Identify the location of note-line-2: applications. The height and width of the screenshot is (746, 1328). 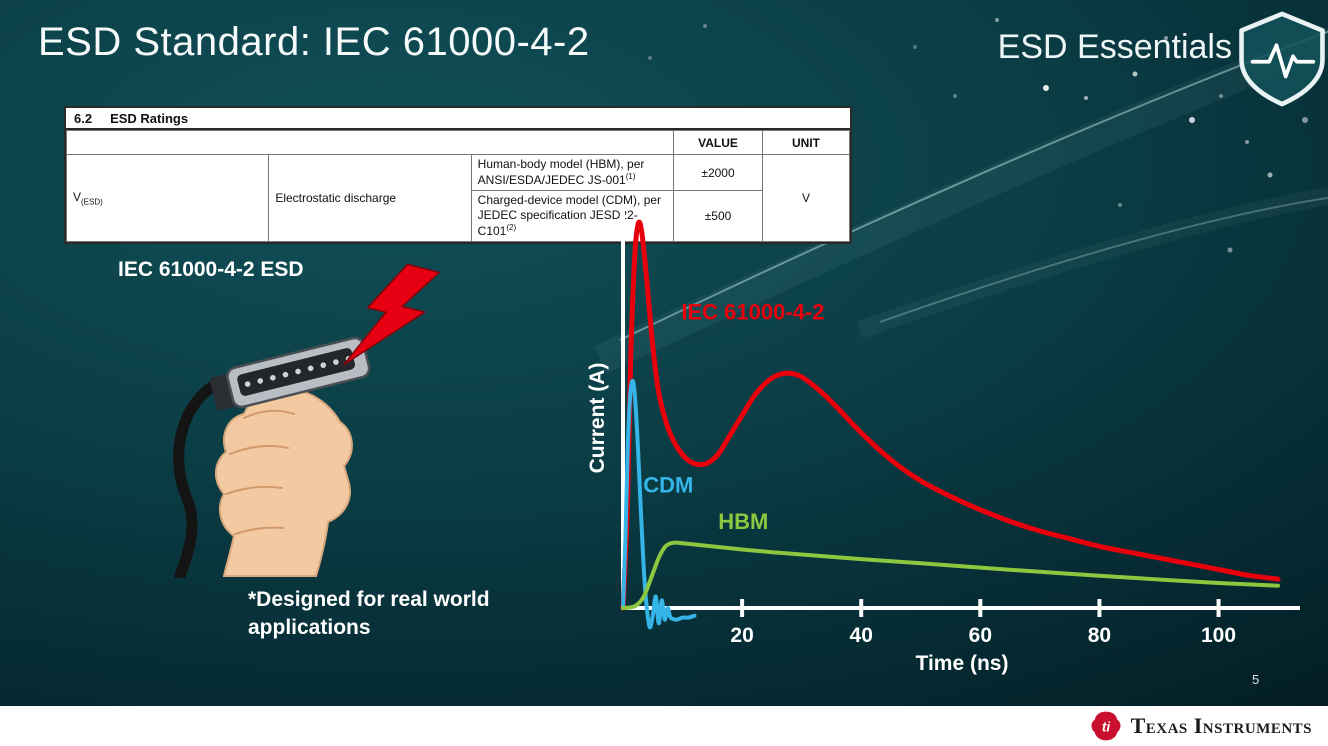
(309, 628).